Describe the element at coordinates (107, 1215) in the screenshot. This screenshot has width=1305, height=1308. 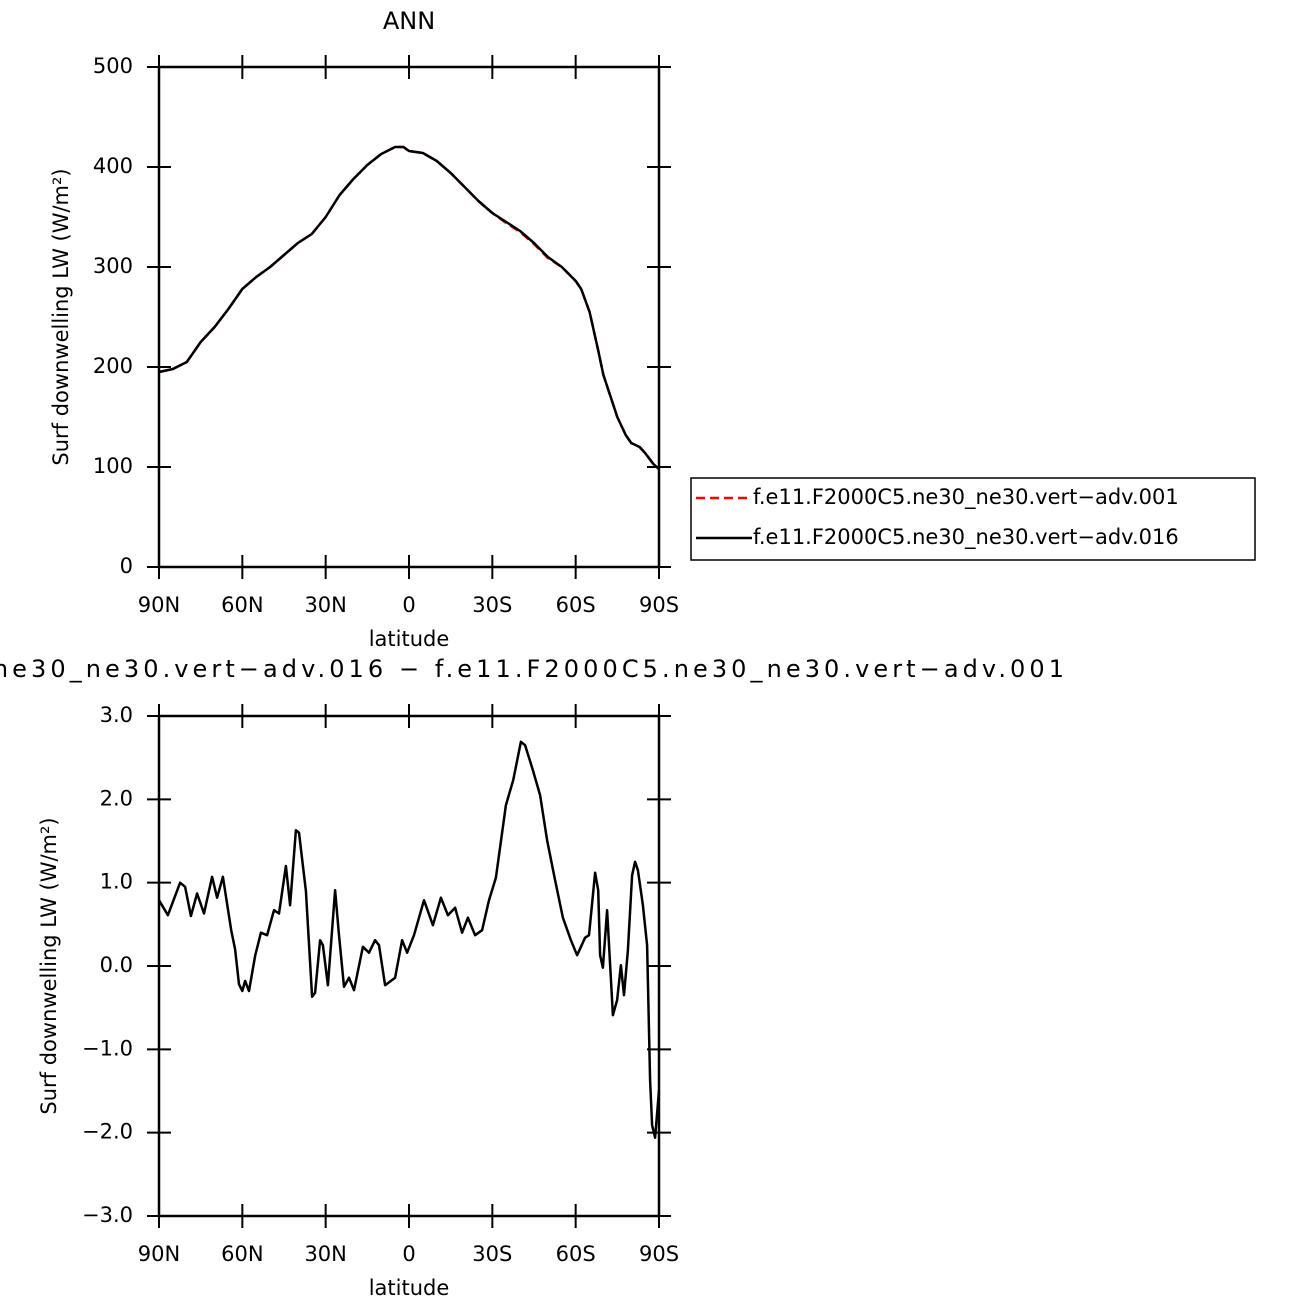
I see `y-tick-label: −3.0` at that location.